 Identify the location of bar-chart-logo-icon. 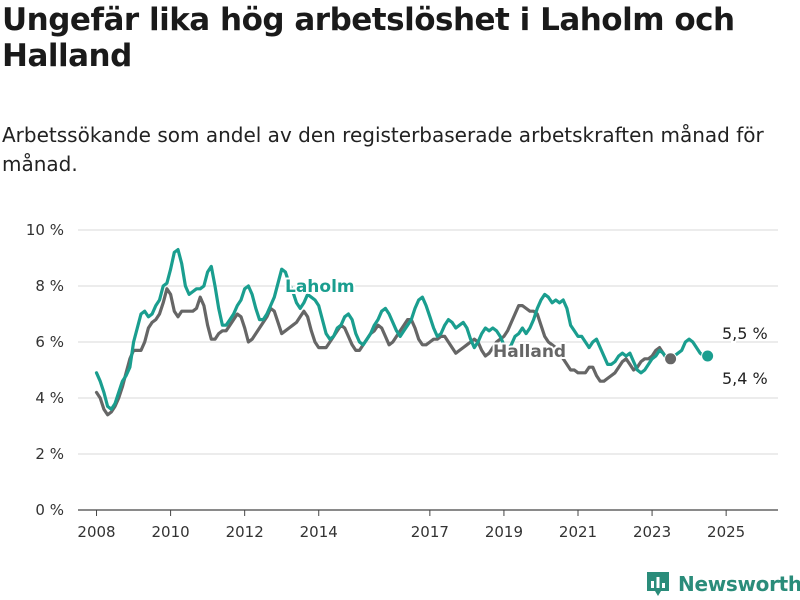
(658, 584).